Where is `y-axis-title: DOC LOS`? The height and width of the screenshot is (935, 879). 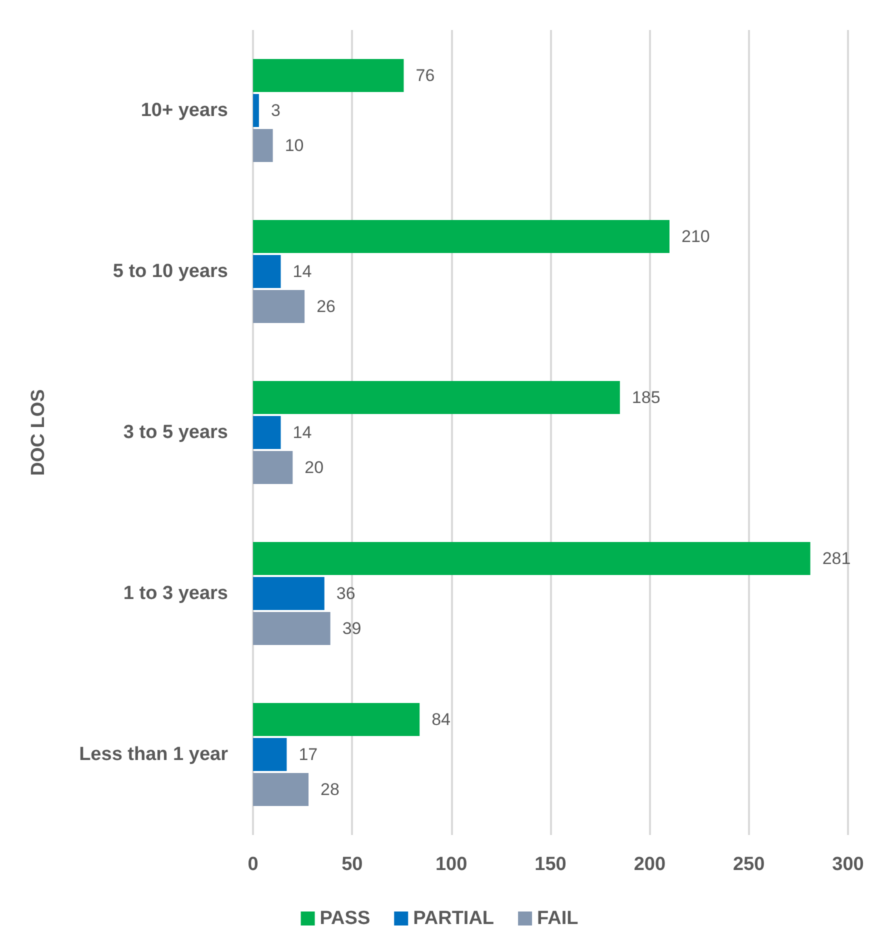
y-axis-title: DOC LOS is located at coordinates (38, 432).